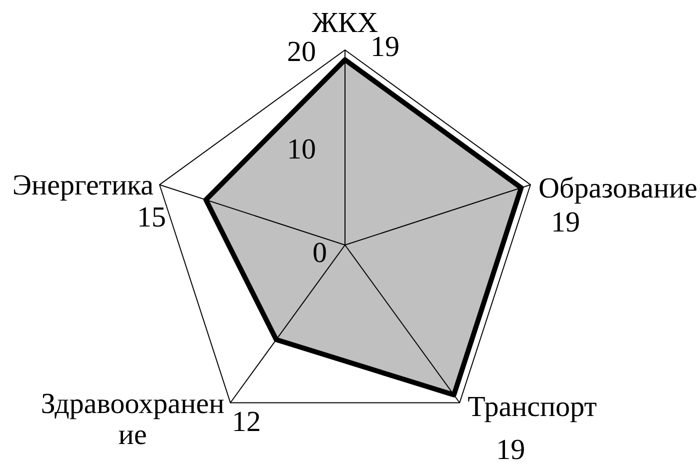  I want to click on y-tick-label: 10, so click(301, 150).